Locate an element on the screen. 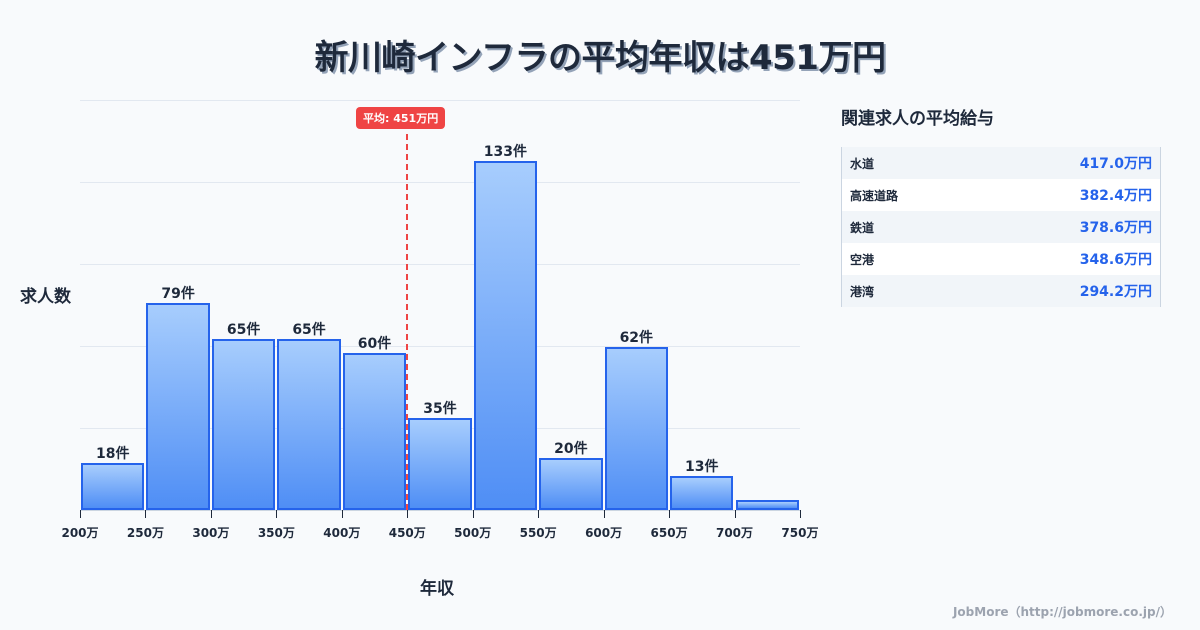  x-tick-label: 350万 is located at coordinates (276, 533).